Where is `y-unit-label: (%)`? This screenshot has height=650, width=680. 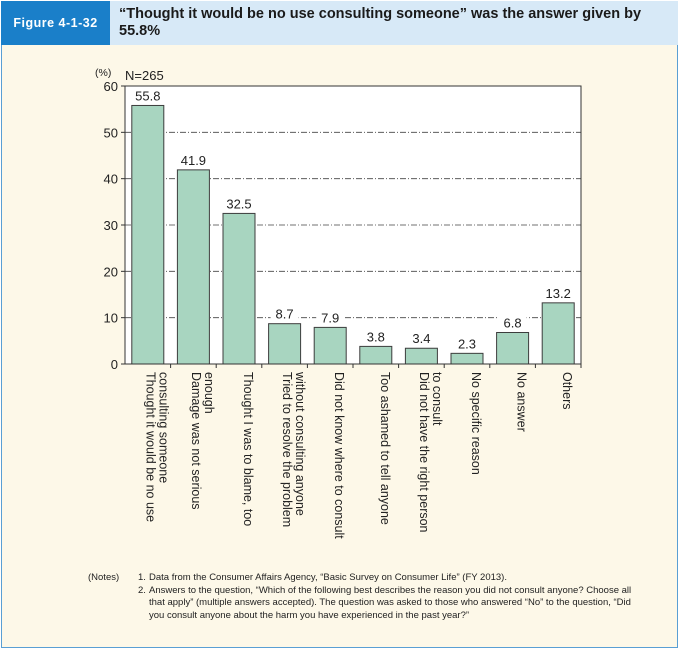 y-unit-label: (%) is located at coordinates (103, 73).